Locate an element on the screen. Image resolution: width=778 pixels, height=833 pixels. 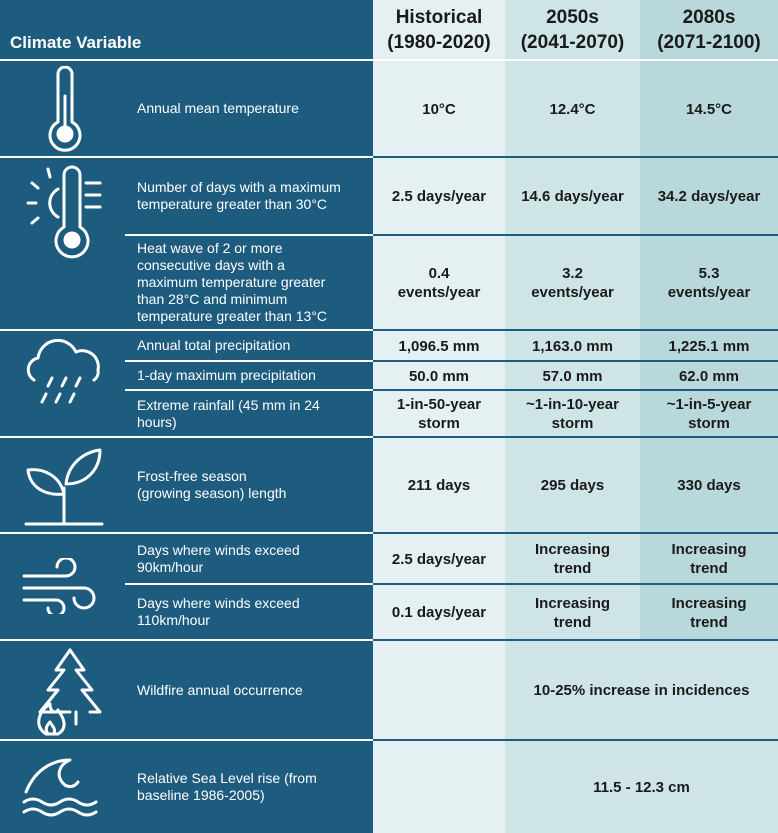
header-label: Climate Variable is located at coordinates (76, 42).